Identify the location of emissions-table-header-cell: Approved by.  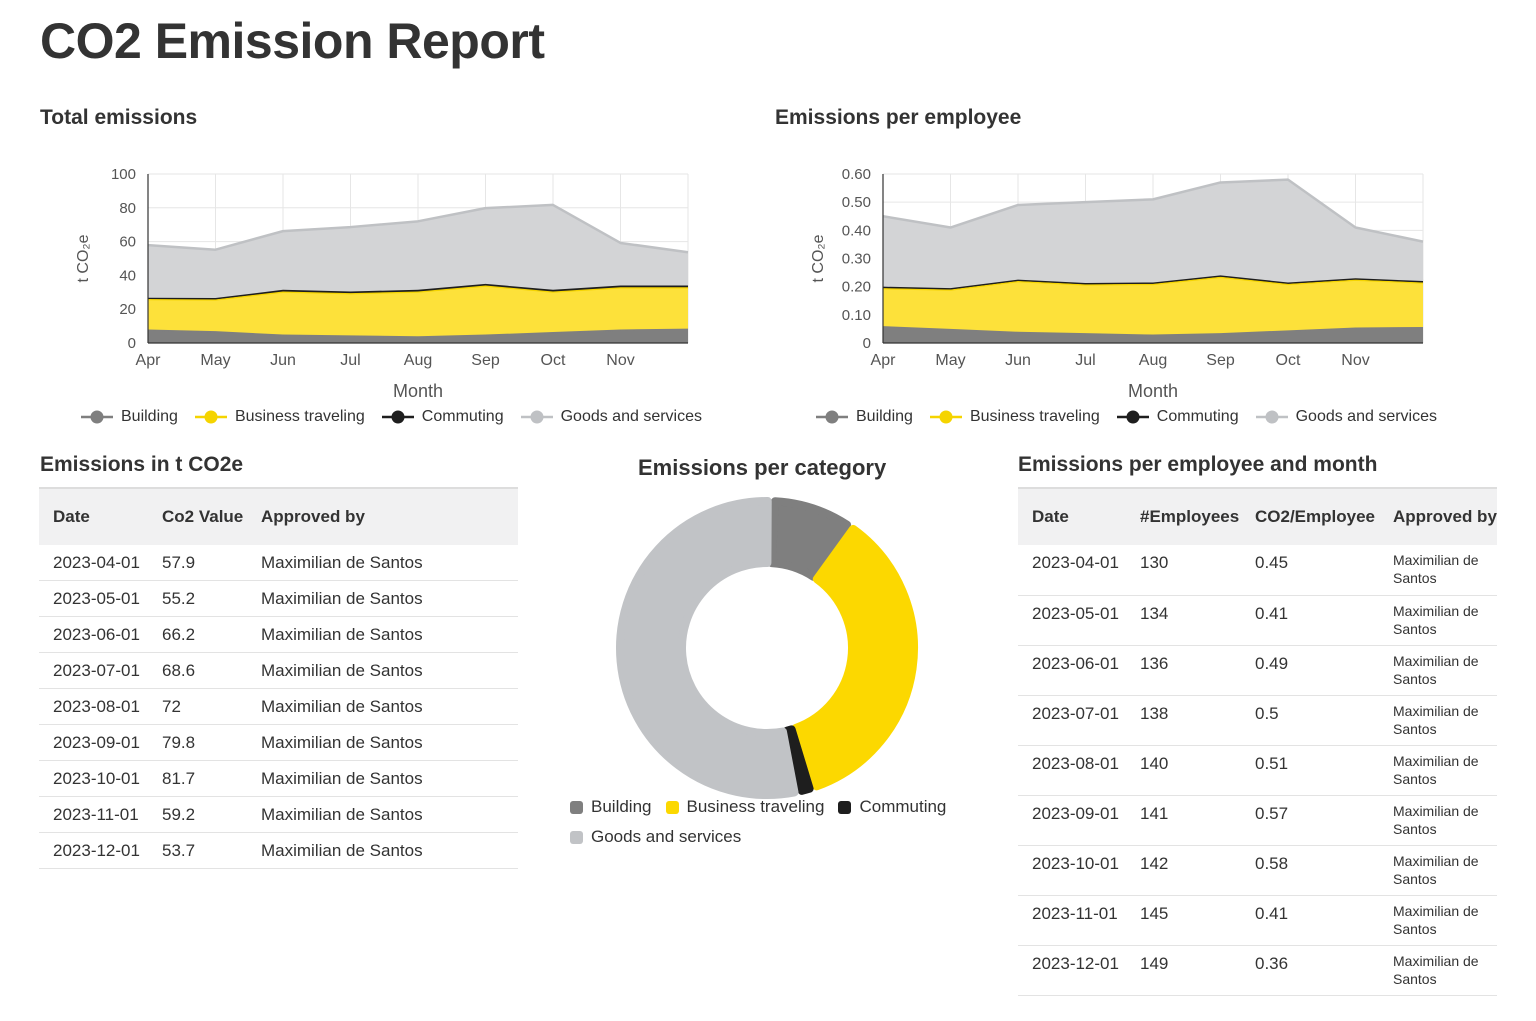
(382, 516).